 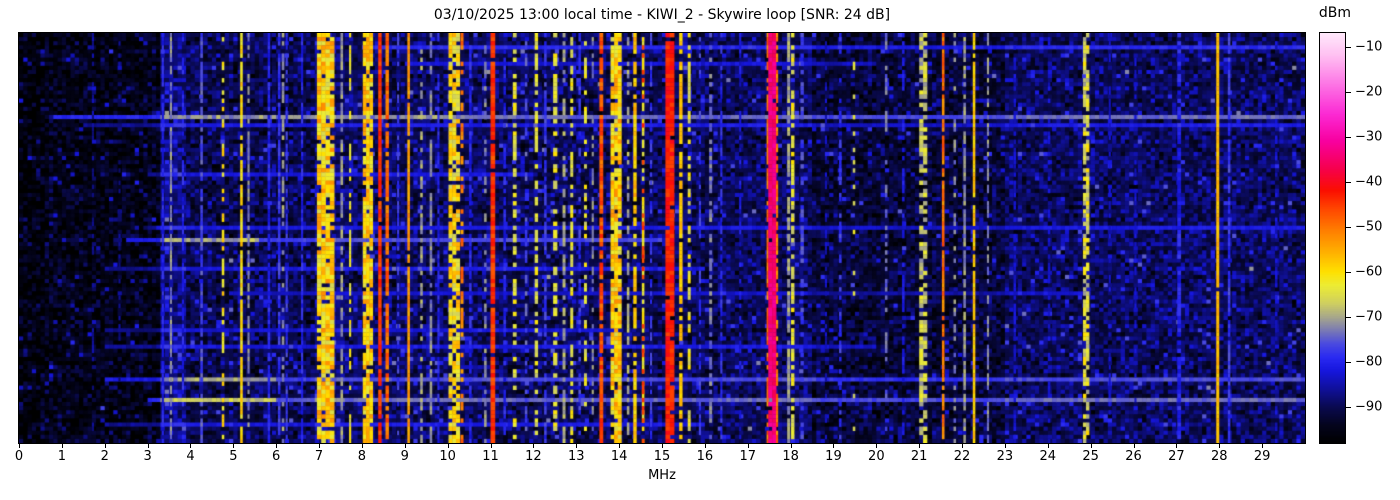 I want to click on x-tick-label: 3, so click(x=147, y=456).